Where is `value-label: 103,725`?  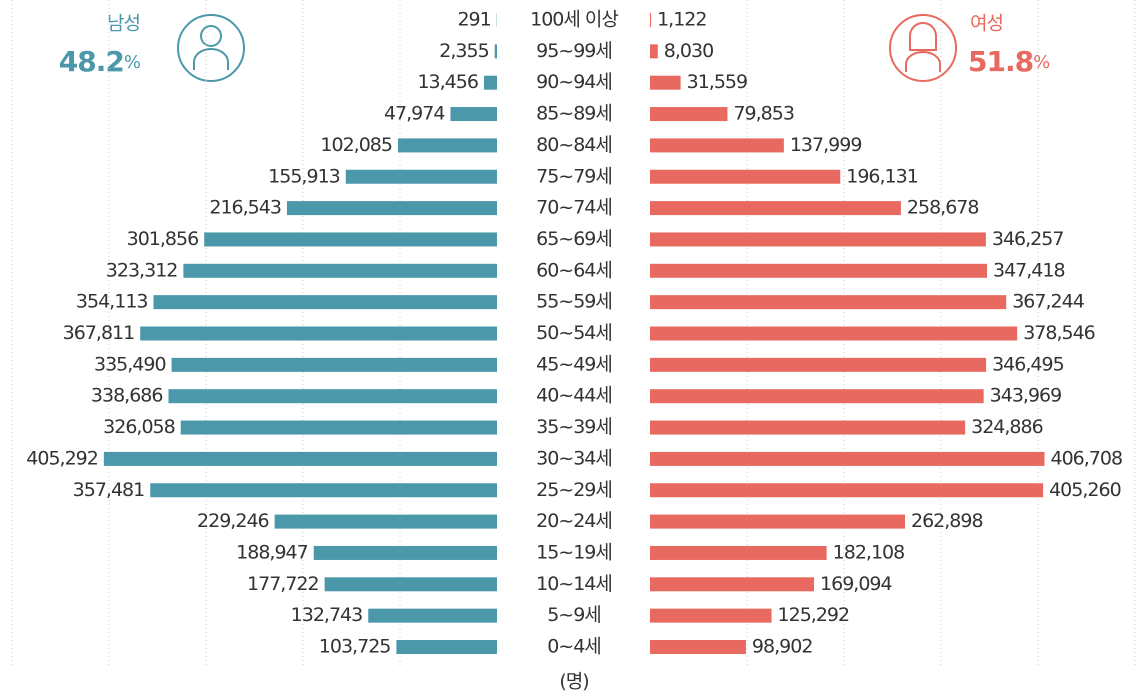
value-label: 103,725 is located at coordinates (355, 647).